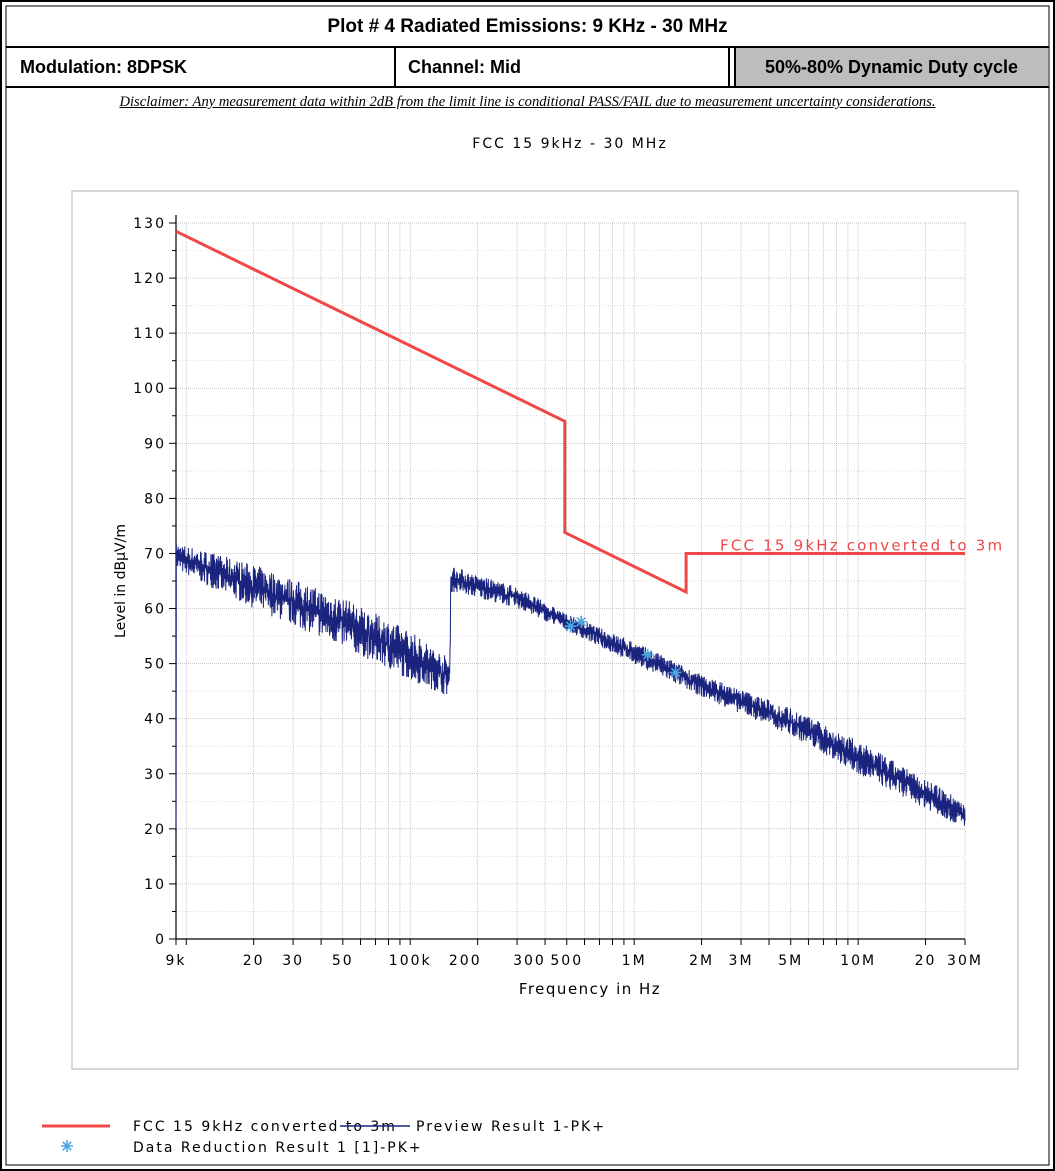 This screenshot has width=1055, height=1171. I want to click on y-tick-label: 130, so click(149, 224).